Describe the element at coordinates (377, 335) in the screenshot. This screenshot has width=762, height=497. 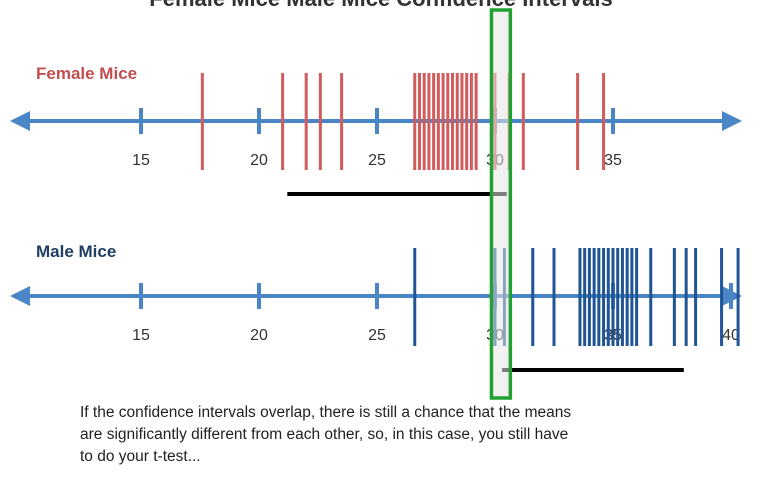
I see `male-tick-label-25: 25` at that location.